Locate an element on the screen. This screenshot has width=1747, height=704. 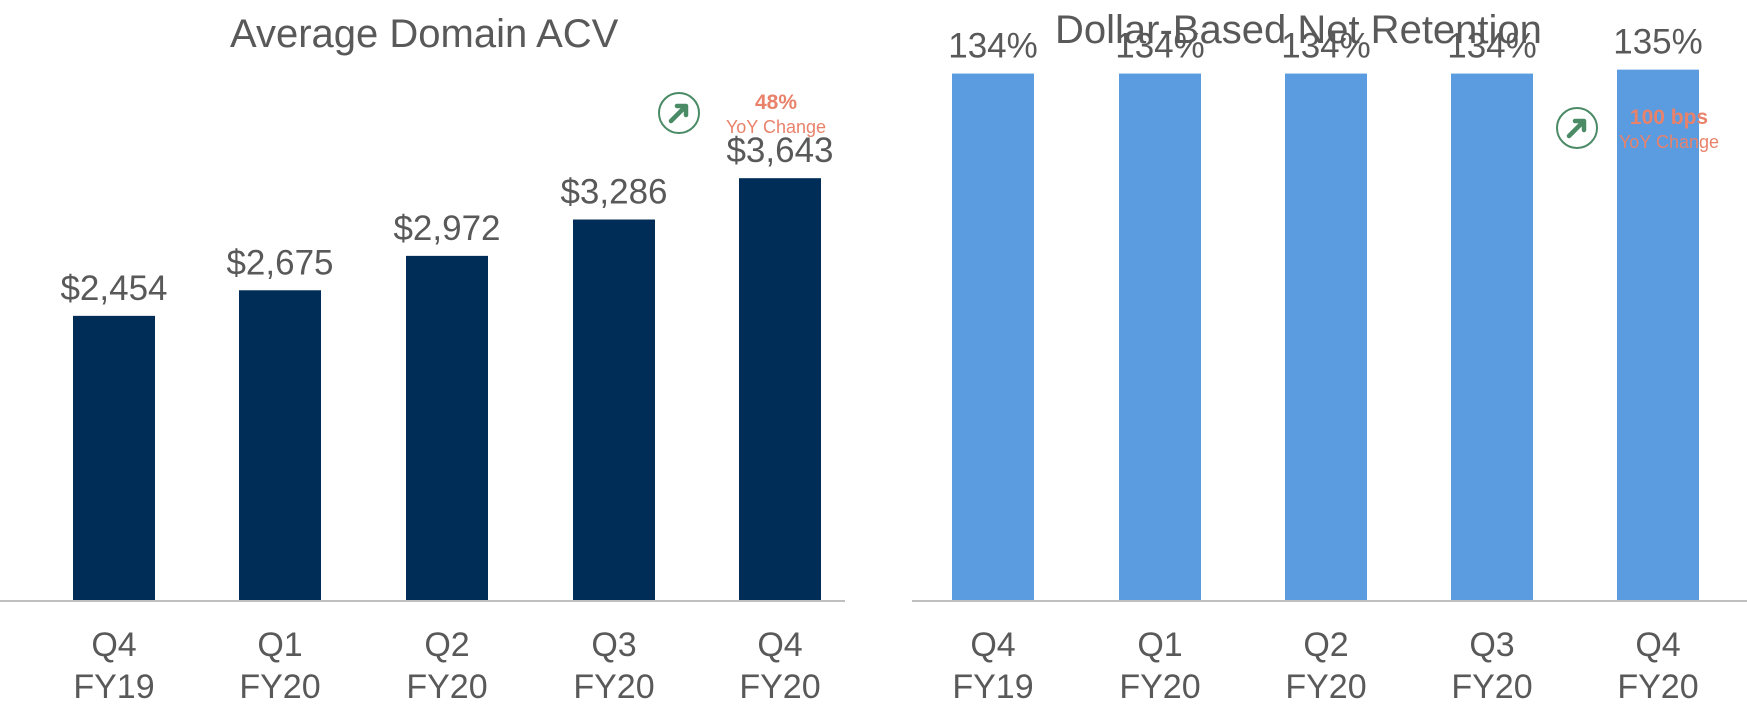
x-tick-label-acv: FY19 is located at coordinates (113, 686).